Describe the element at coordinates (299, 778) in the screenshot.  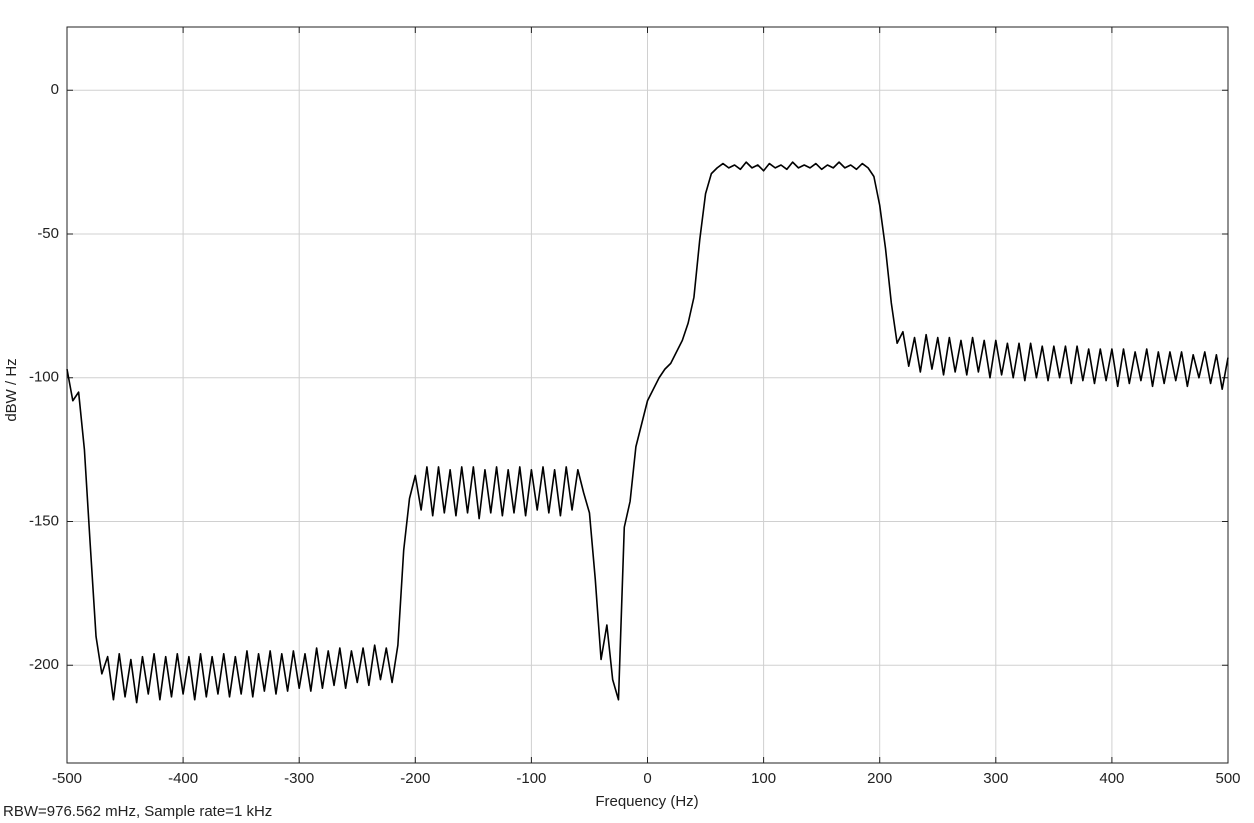
I see `x-tick-label: -300` at that location.